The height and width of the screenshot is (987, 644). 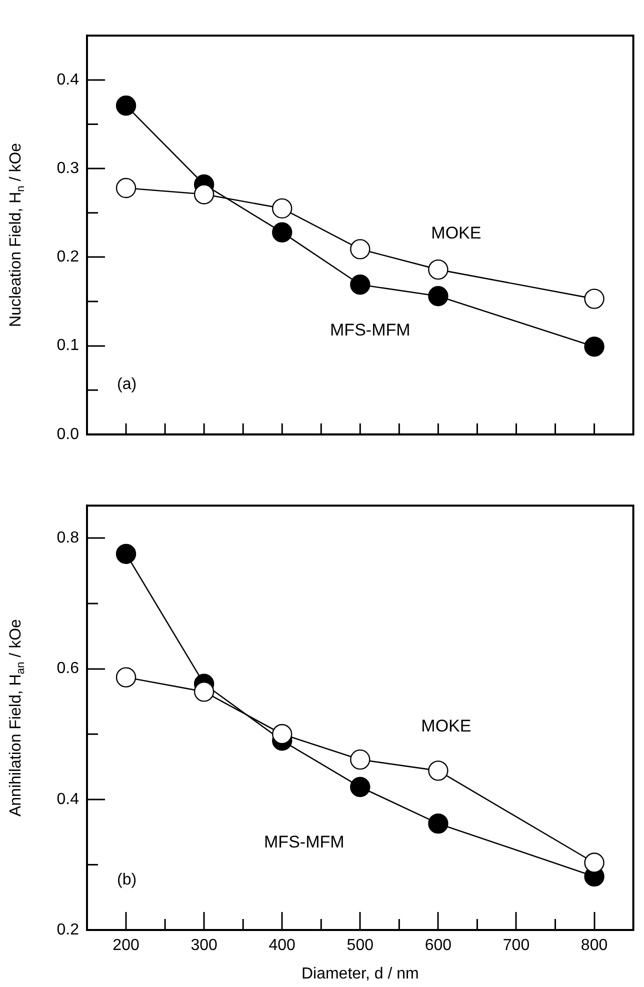 I want to click on y-tick-label: 0.3, so click(x=68, y=168).